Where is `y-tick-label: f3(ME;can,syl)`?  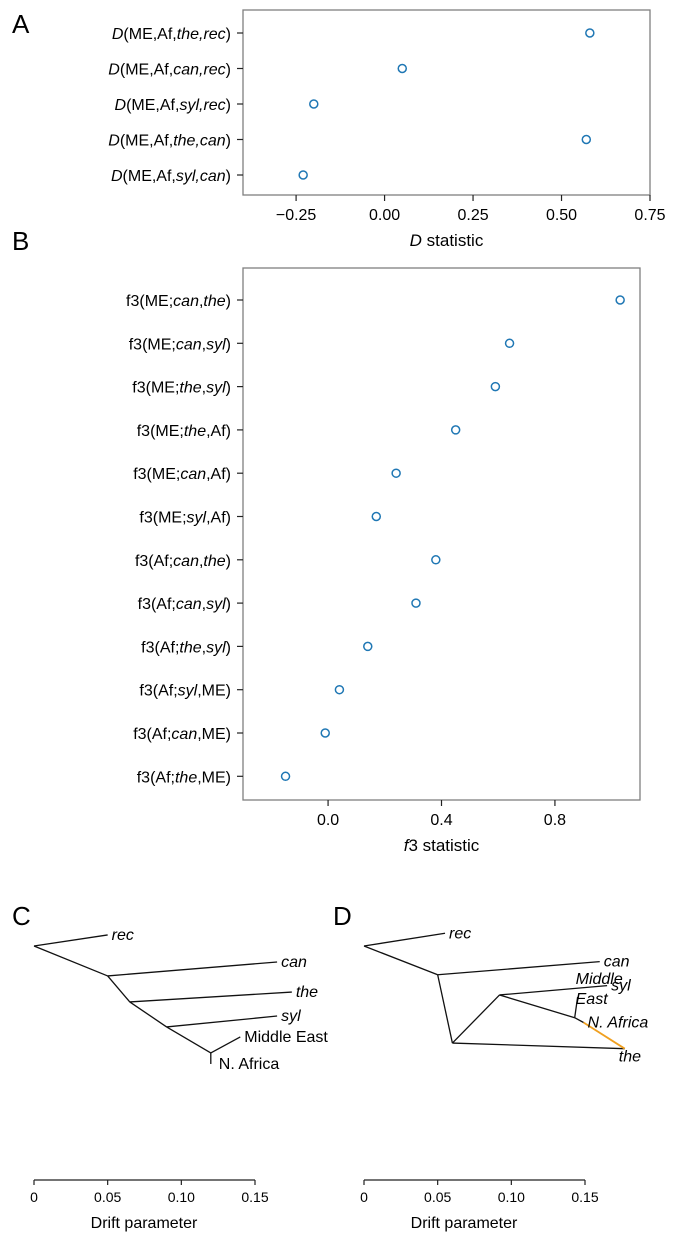
y-tick-label: f3(ME;can,syl) is located at coordinates (180, 344).